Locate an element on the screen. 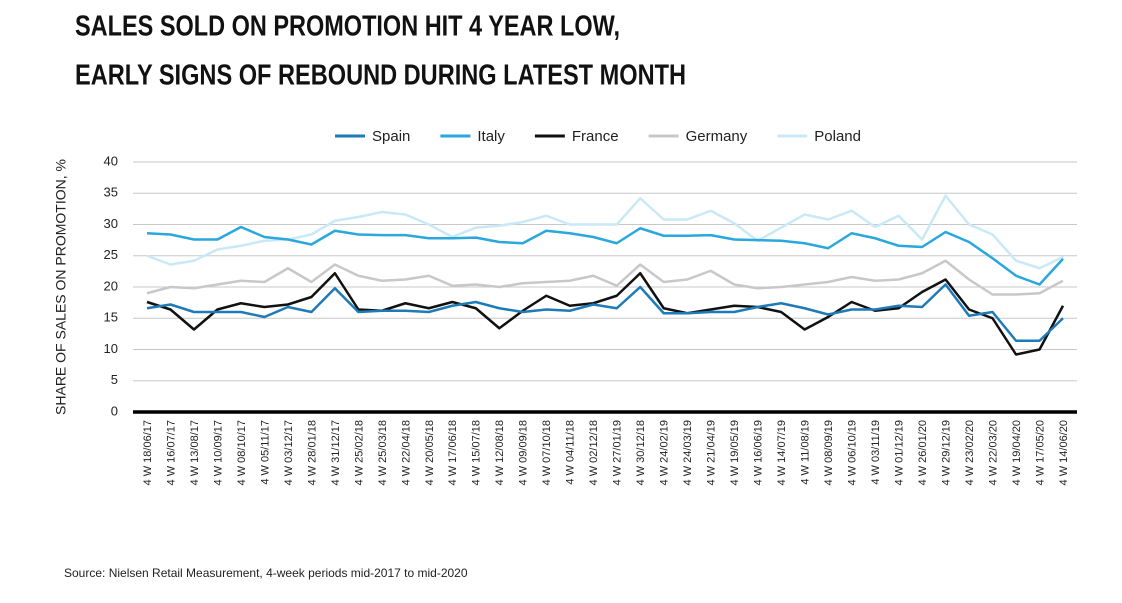 The image size is (1122, 603). x-tick-label: 4 W 03/11/19 is located at coordinates (876, 452).